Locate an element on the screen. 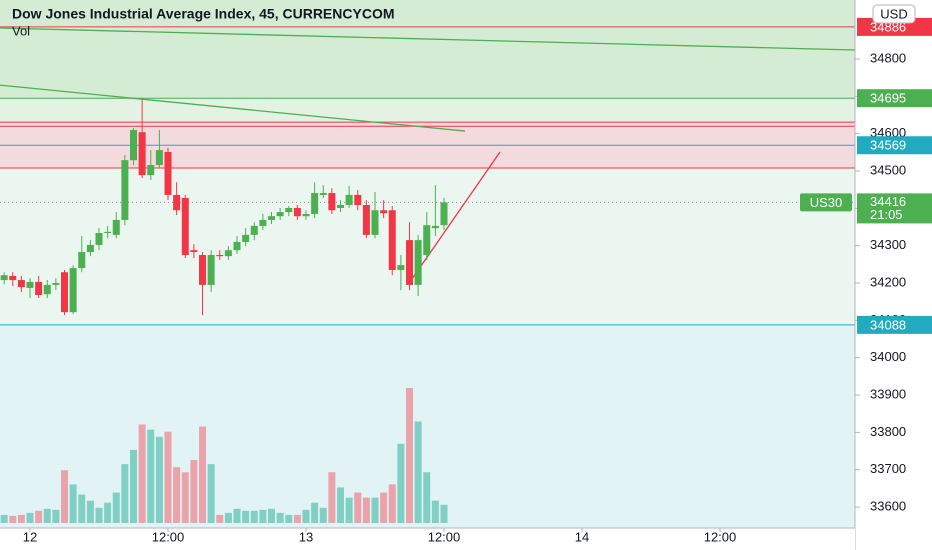 The width and height of the screenshot is (932, 550). last-price-label: 34416 is located at coordinates (888, 201).